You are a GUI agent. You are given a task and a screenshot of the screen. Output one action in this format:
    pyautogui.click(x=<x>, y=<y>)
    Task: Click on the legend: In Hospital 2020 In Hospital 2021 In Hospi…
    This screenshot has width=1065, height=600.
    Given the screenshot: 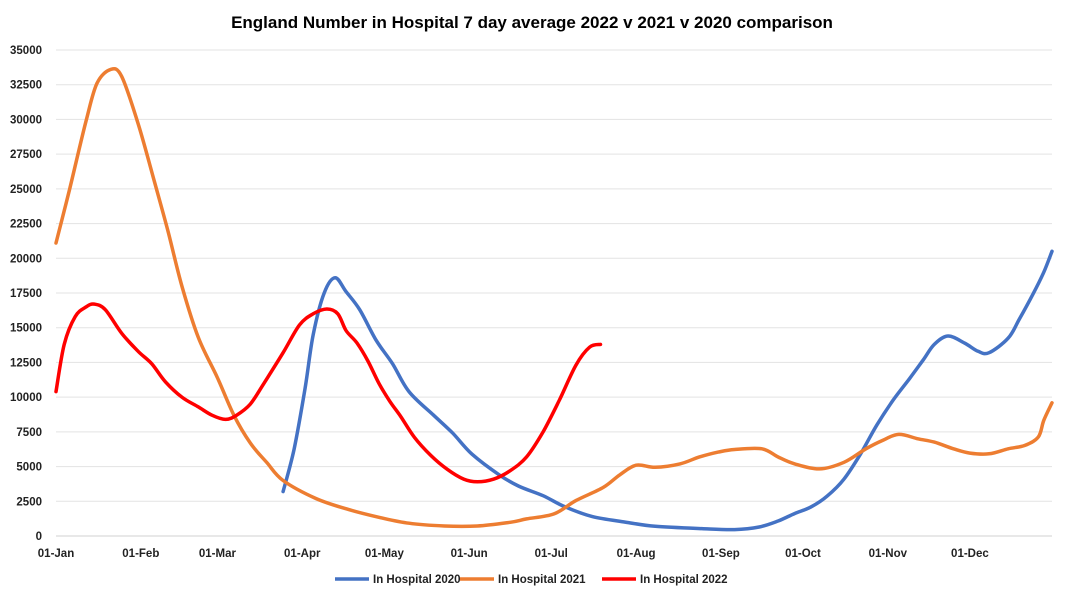 What is the action you would take?
    pyautogui.click(x=531, y=580)
    